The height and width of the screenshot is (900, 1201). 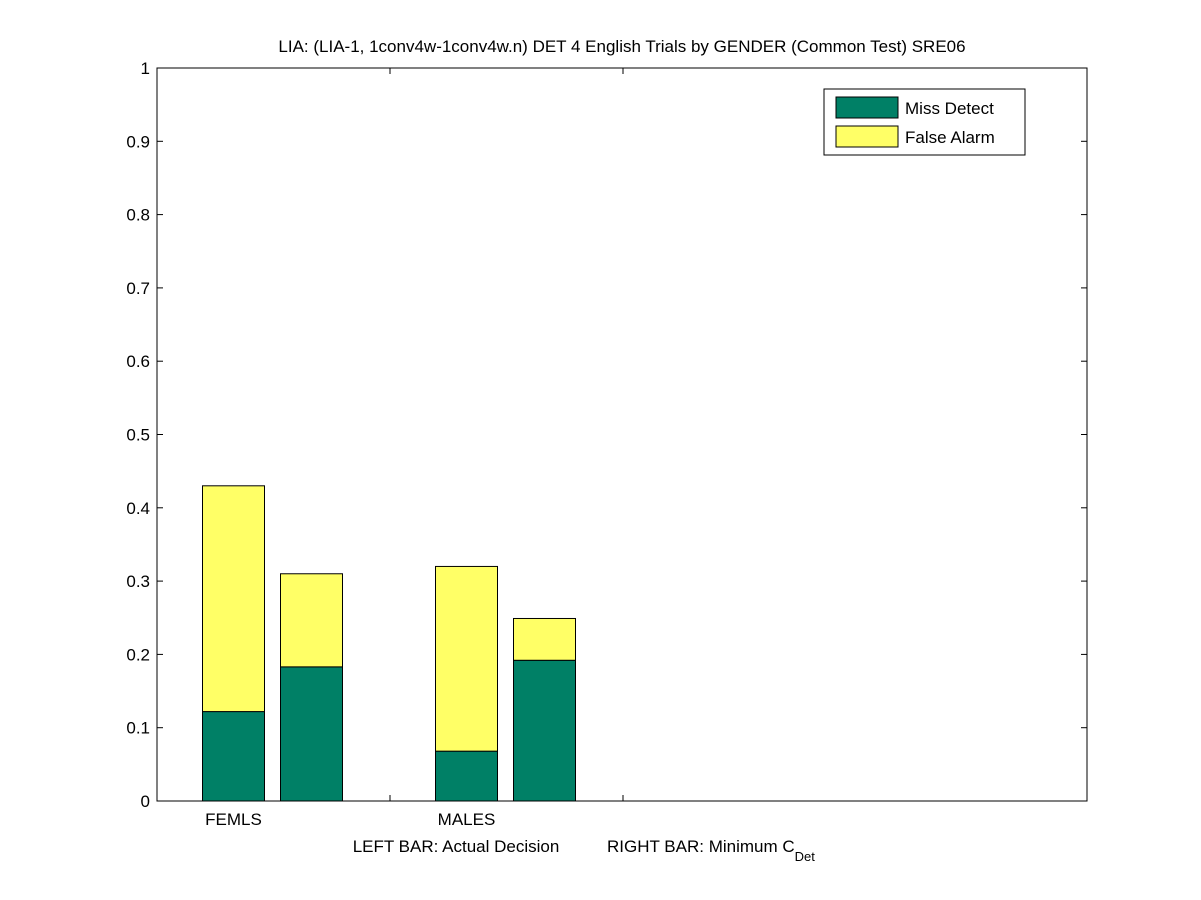 I want to click on x-axis-label: LEFT BAR: Actual Decision, so click(x=456, y=846).